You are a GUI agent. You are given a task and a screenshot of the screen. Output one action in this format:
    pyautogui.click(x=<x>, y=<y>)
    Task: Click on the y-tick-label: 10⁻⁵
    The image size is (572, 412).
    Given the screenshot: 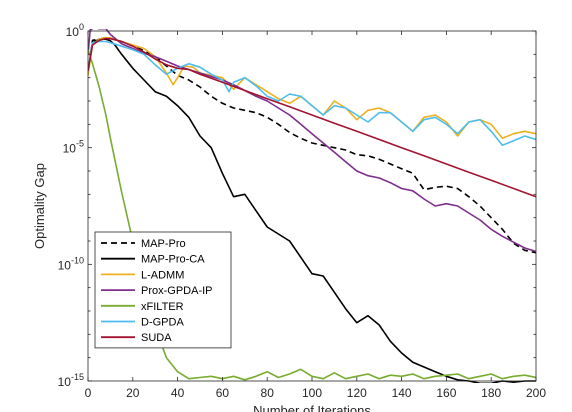 What is the action you would take?
    pyautogui.click(x=73, y=147)
    